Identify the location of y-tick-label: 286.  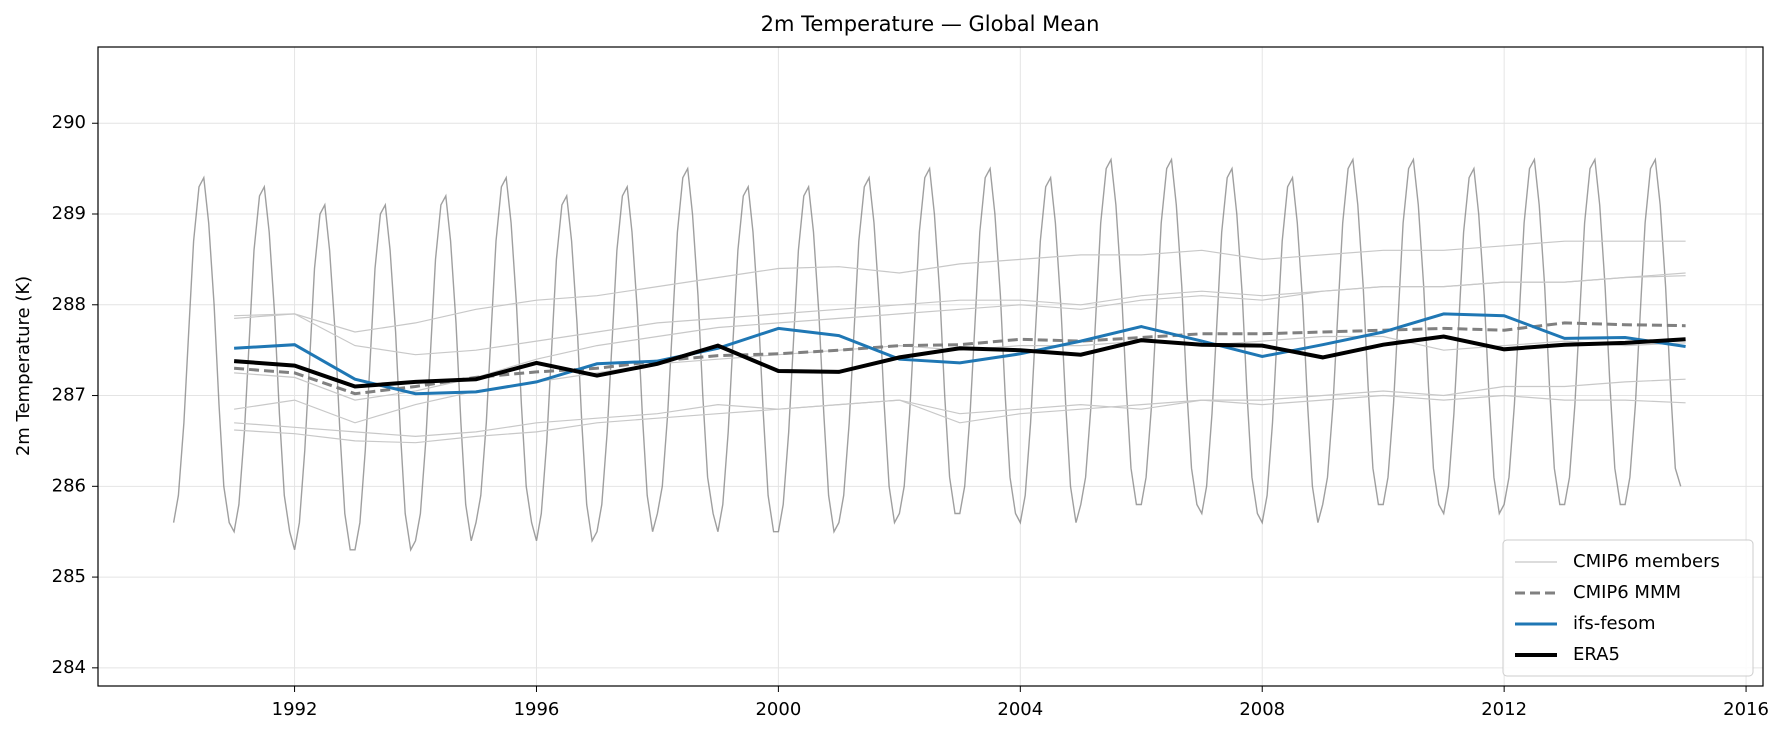
(69, 485).